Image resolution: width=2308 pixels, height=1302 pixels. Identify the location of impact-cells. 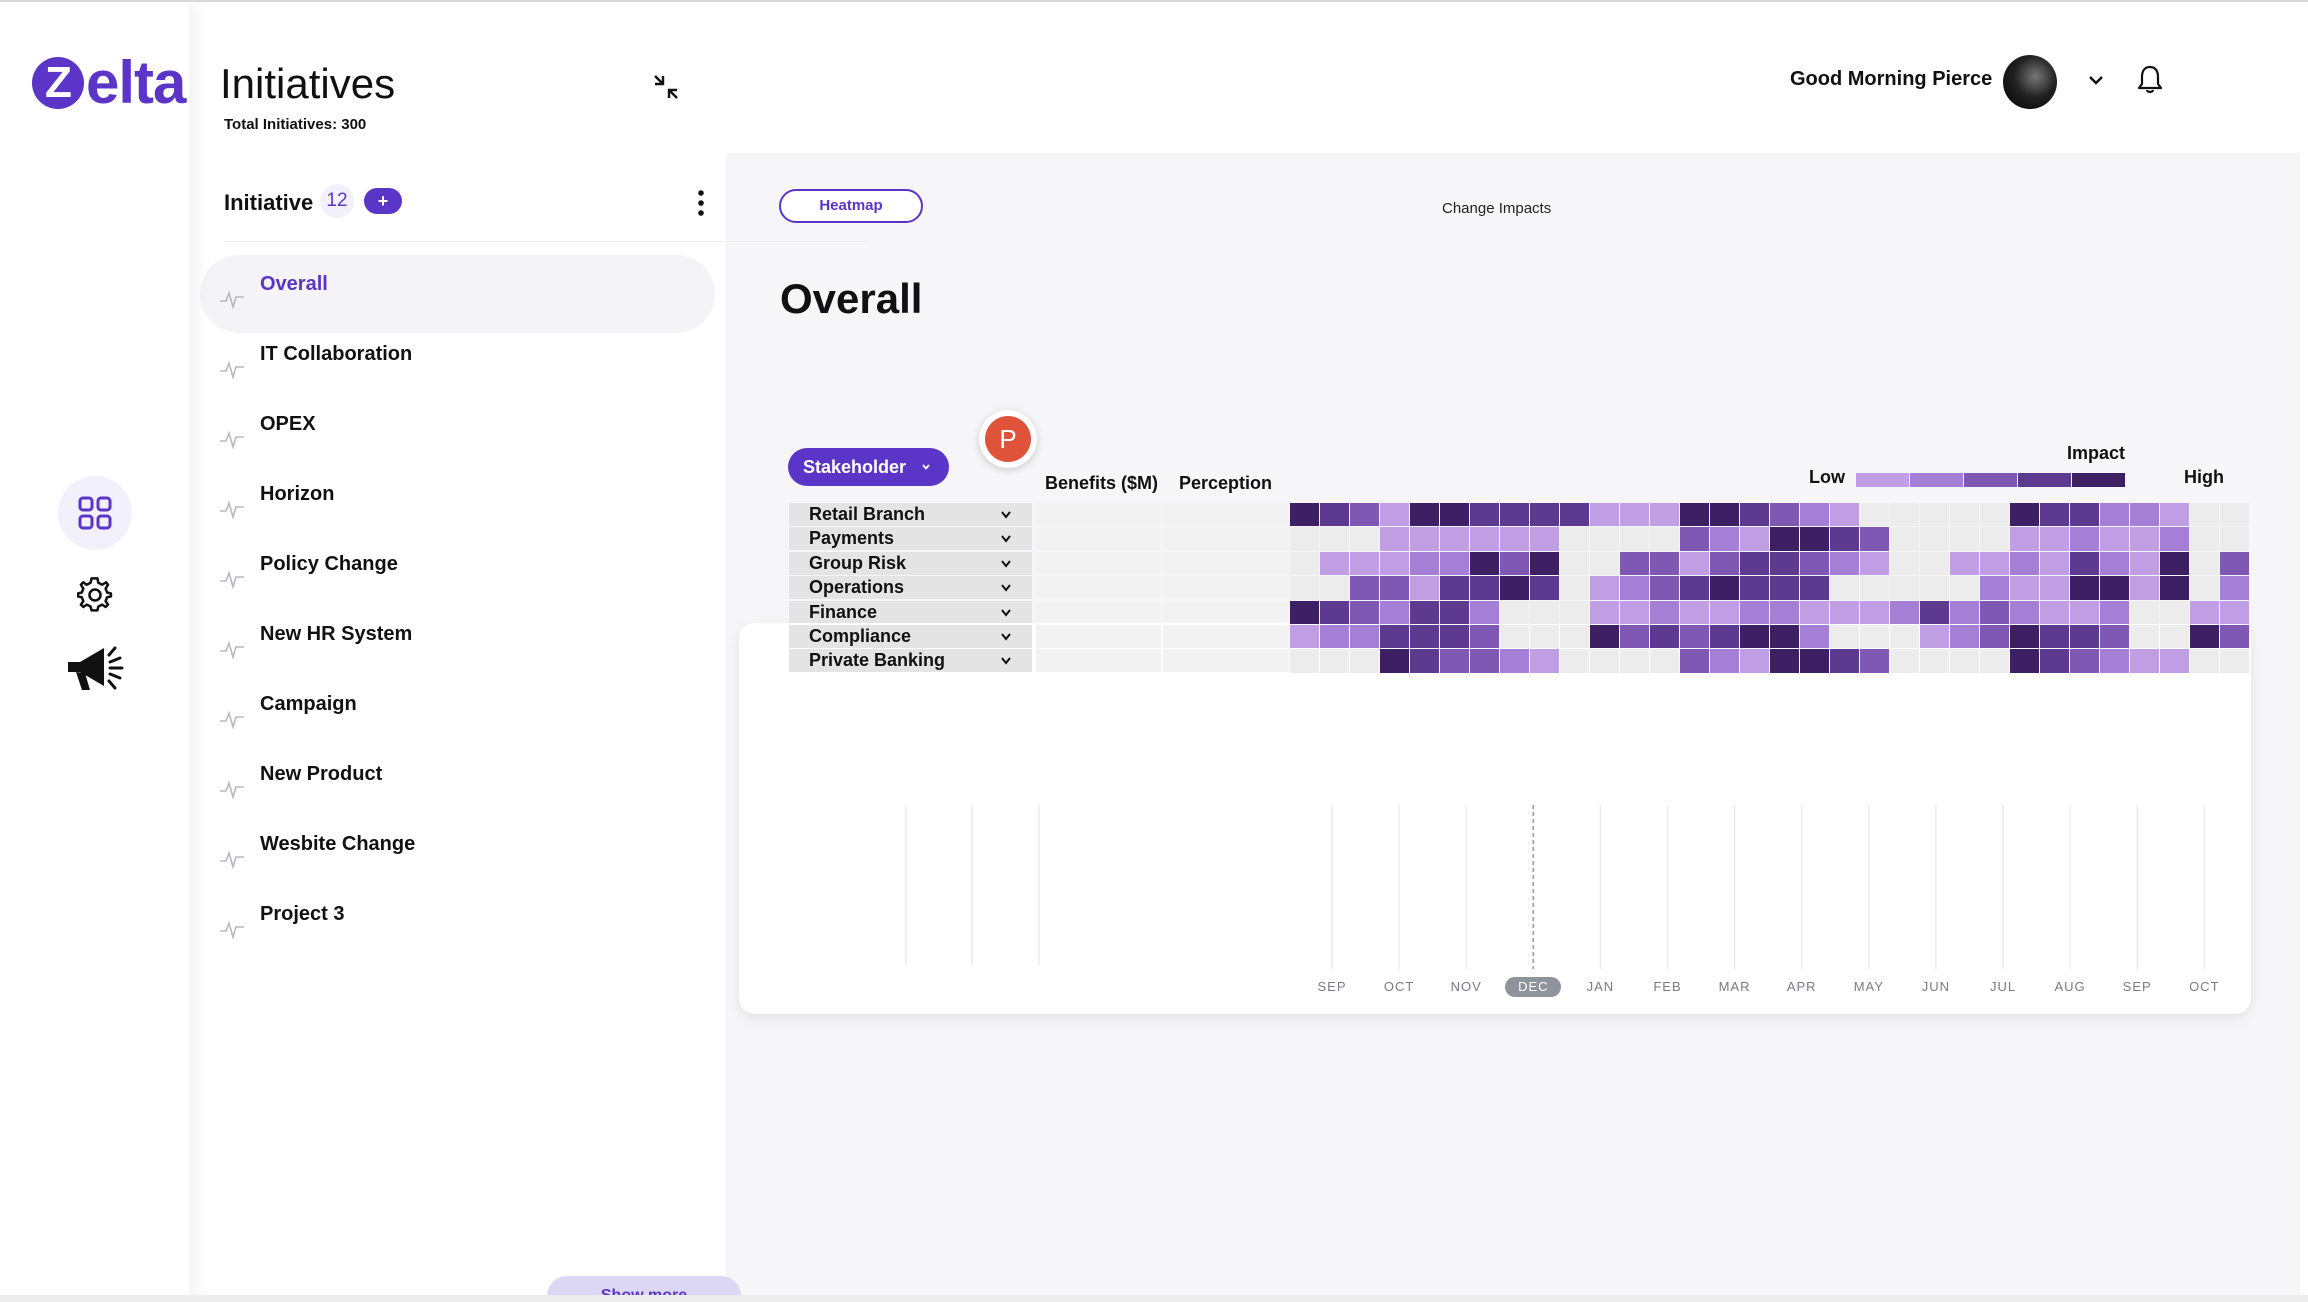
(1770, 637).